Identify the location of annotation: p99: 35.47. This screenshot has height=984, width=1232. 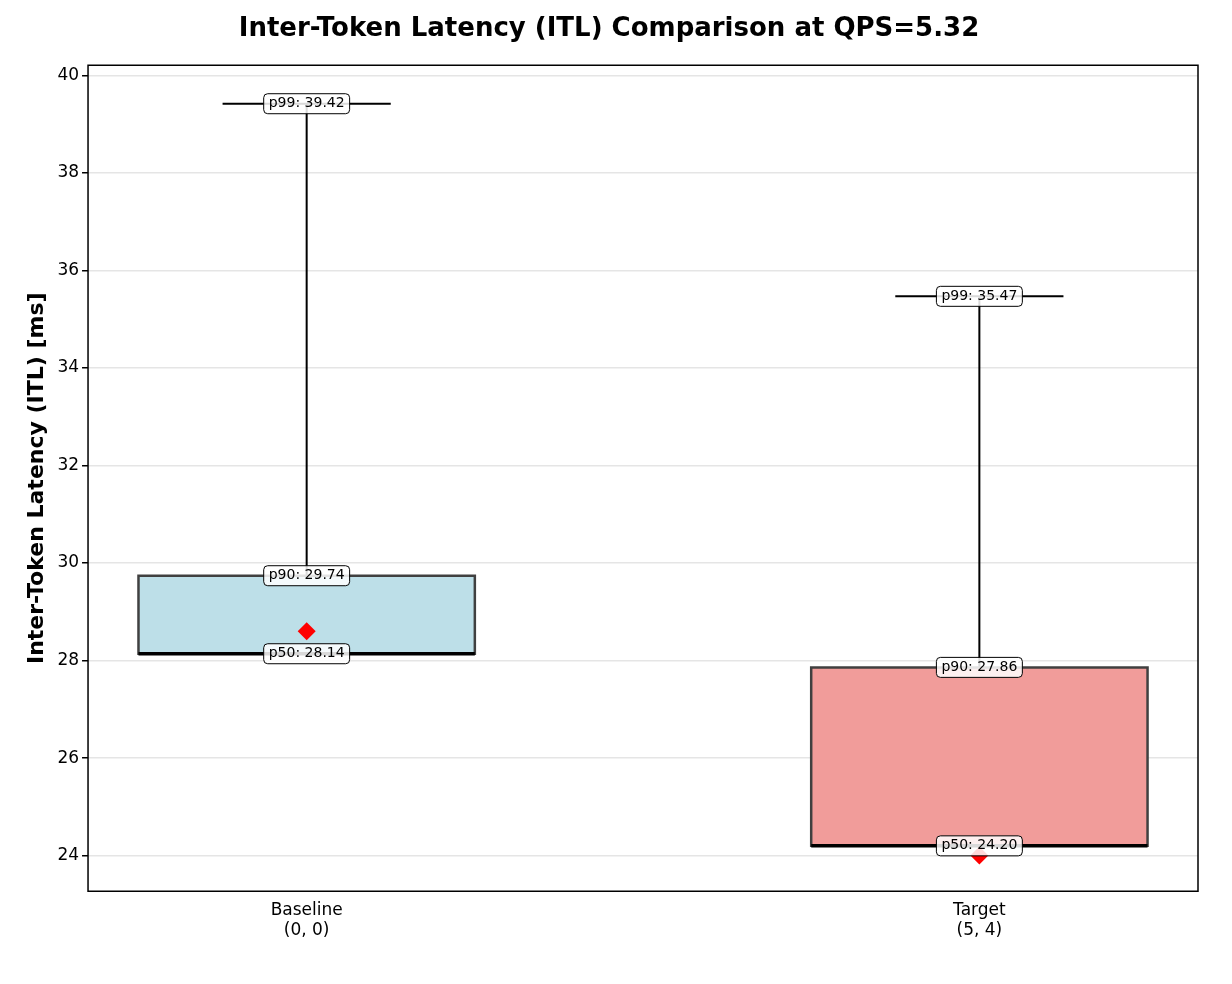
(979, 294).